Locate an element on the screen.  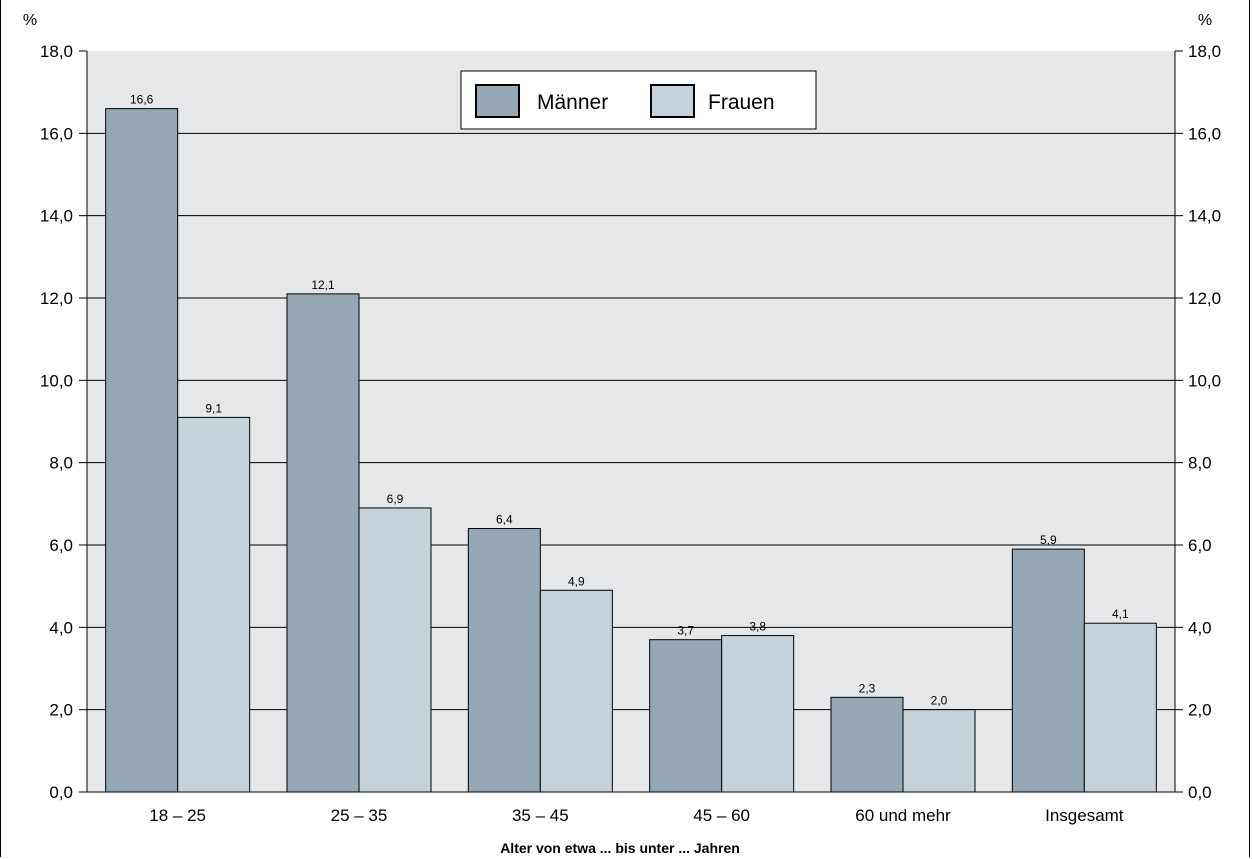
legend-box is located at coordinates (638, 100).